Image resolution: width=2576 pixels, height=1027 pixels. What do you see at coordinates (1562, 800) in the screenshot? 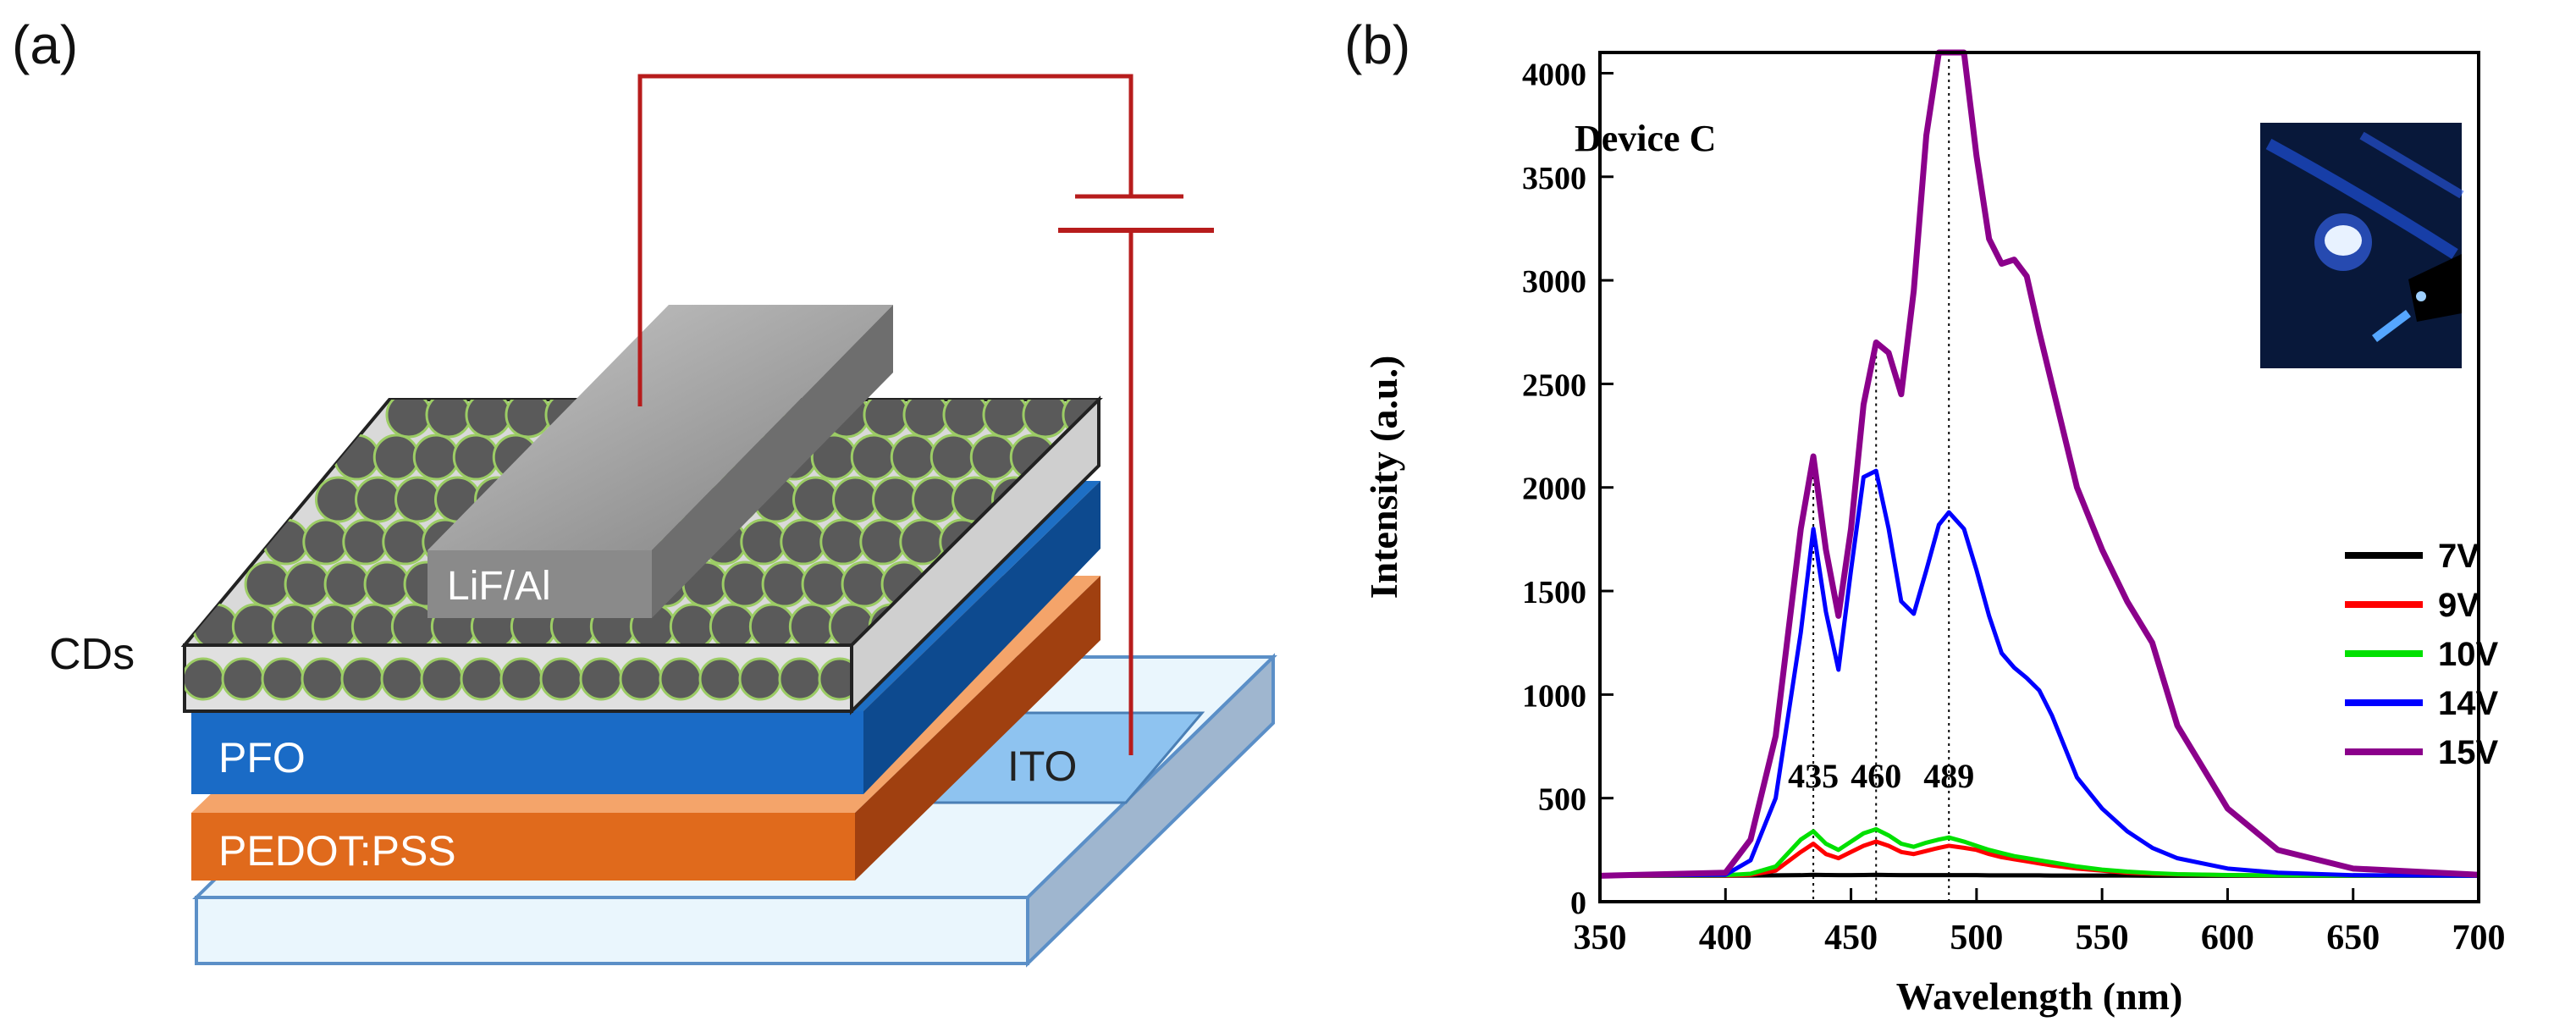
I see `y-tick-label: 500` at bounding box center [1562, 800].